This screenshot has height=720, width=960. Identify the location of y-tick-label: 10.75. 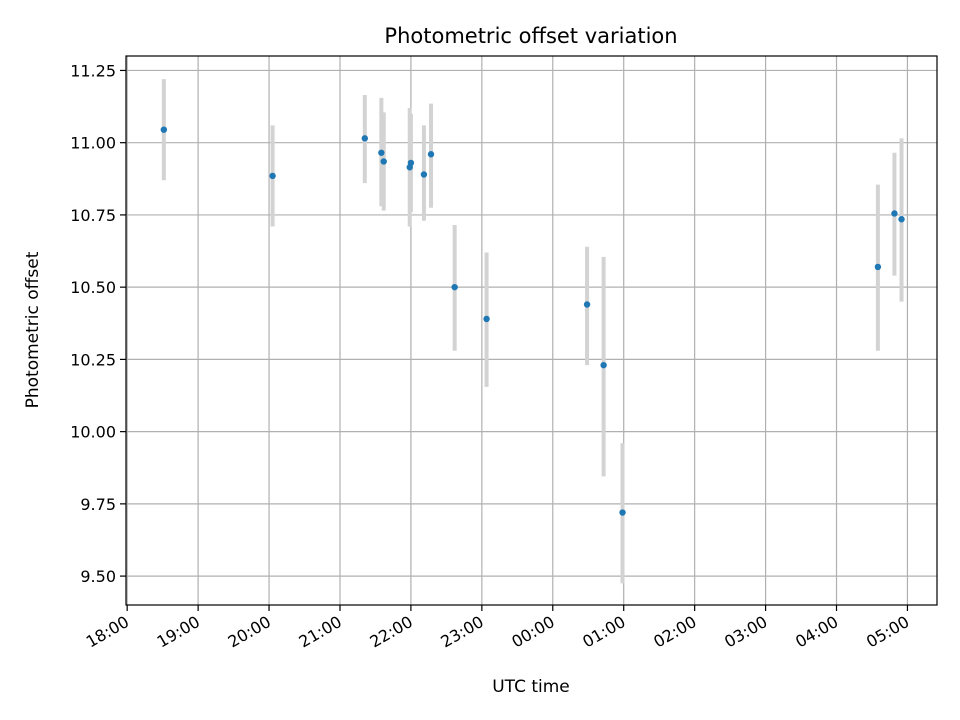
(93, 215).